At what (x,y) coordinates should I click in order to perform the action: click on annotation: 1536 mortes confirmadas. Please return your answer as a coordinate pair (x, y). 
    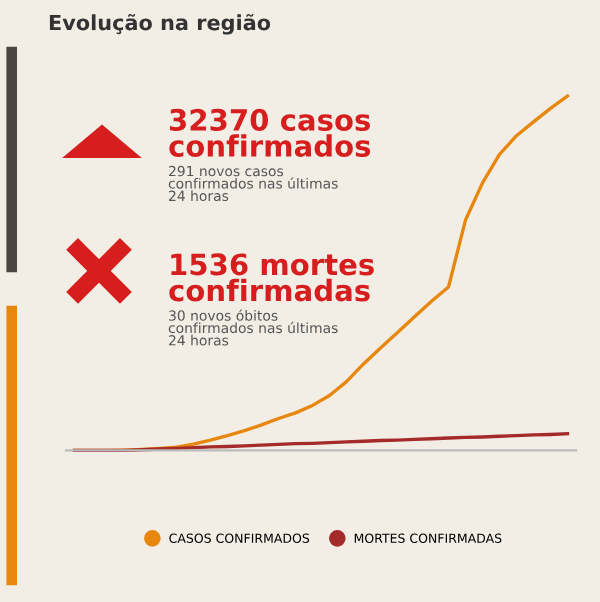
    Looking at the image, I should click on (271, 277).